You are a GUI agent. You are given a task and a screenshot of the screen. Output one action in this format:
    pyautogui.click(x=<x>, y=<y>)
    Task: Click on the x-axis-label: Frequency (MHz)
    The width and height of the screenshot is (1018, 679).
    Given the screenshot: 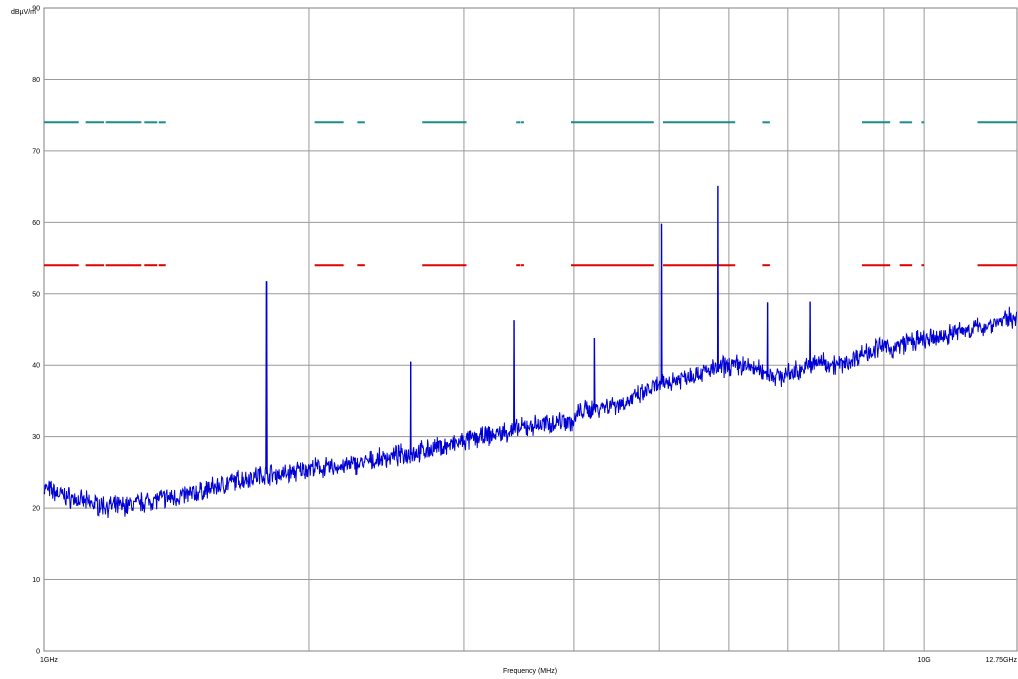 What is the action you would take?
    pyautogui.click(x=530, y=671)
    